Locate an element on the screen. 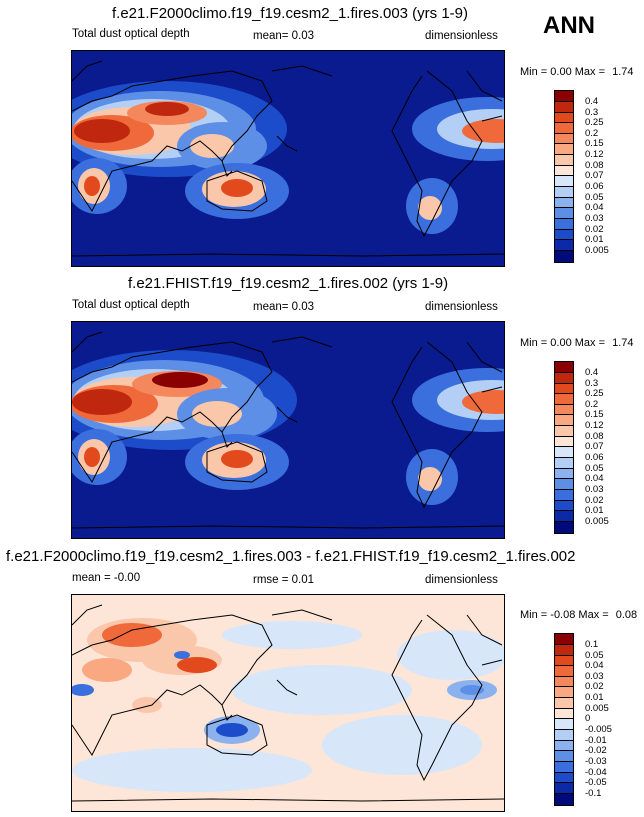  panel3-max-value: 0.08 is located at coordinates (626, 615).